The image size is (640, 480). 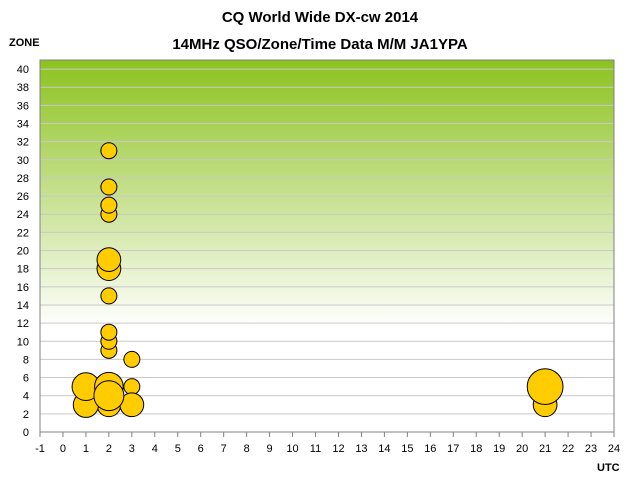 I want to click on y-tick-label: 20, so click(x=23, y=252).